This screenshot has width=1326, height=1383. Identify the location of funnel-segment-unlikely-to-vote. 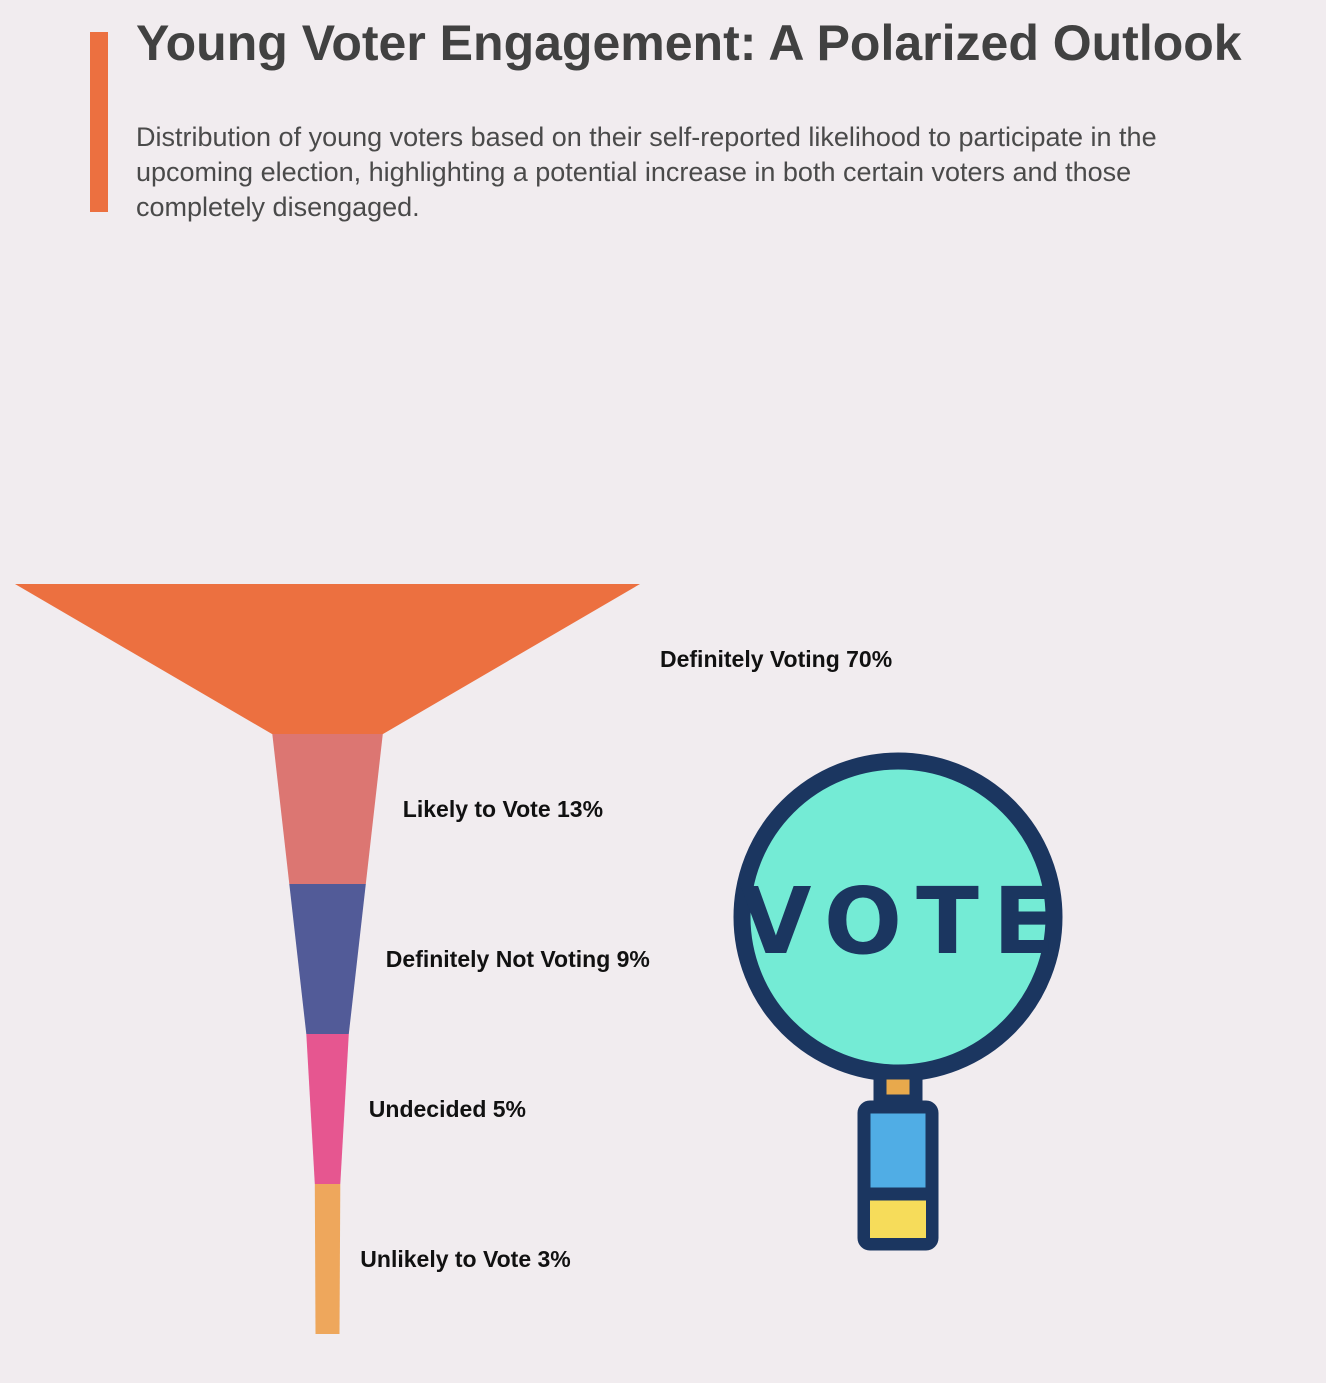
(327, 1259).